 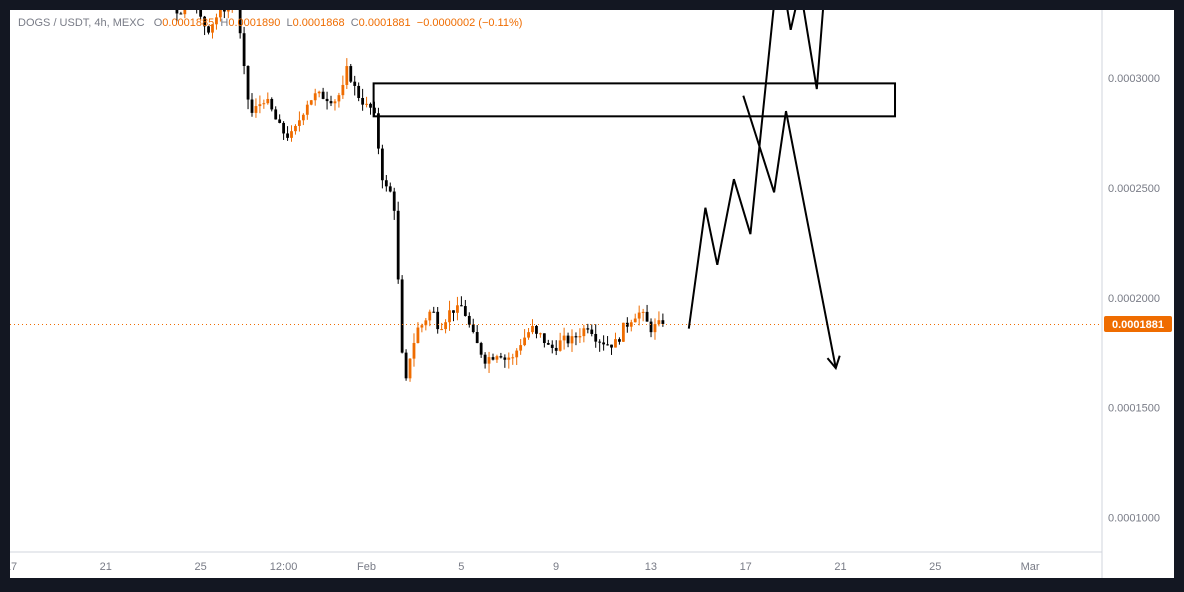 I want to click on price-tick-label: 0.0002500, so click(x=1134, y=189).